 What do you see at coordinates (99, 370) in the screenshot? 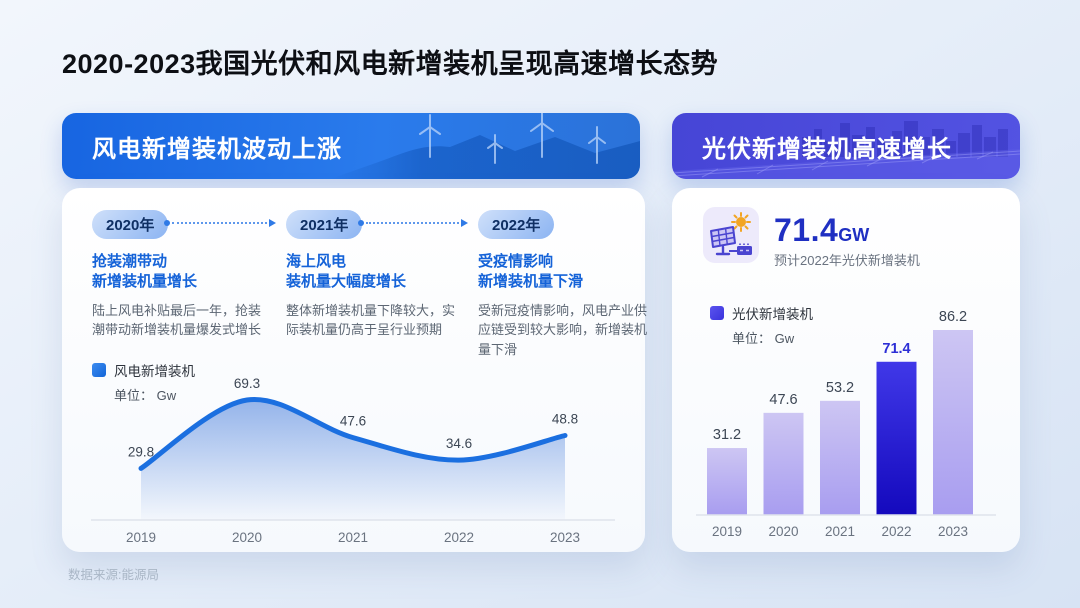
I see `wind-legend-swatch` at bounding box center [99, 370].